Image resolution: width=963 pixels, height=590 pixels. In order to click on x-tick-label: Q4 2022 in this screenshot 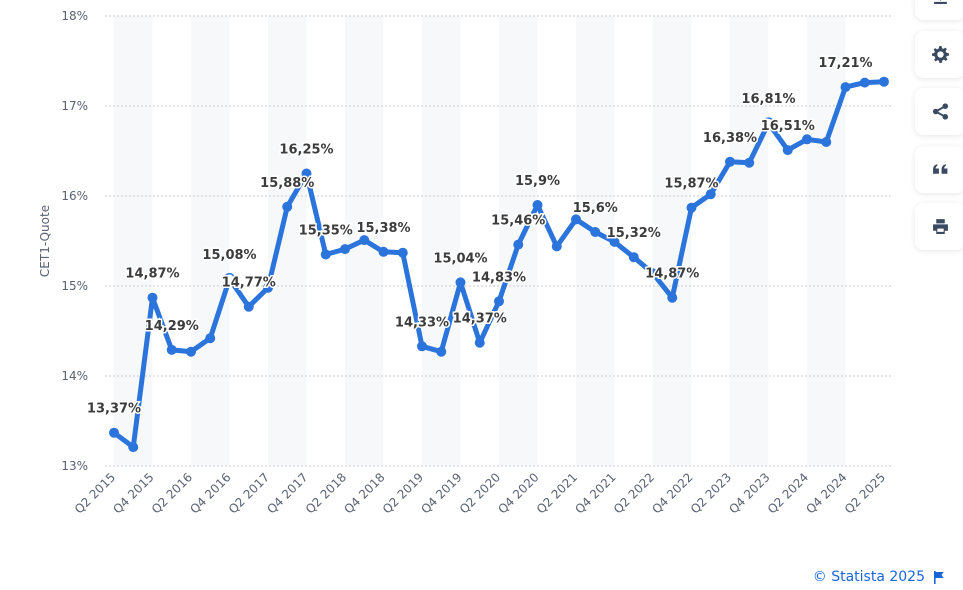, I will do `click(672, 493)`.